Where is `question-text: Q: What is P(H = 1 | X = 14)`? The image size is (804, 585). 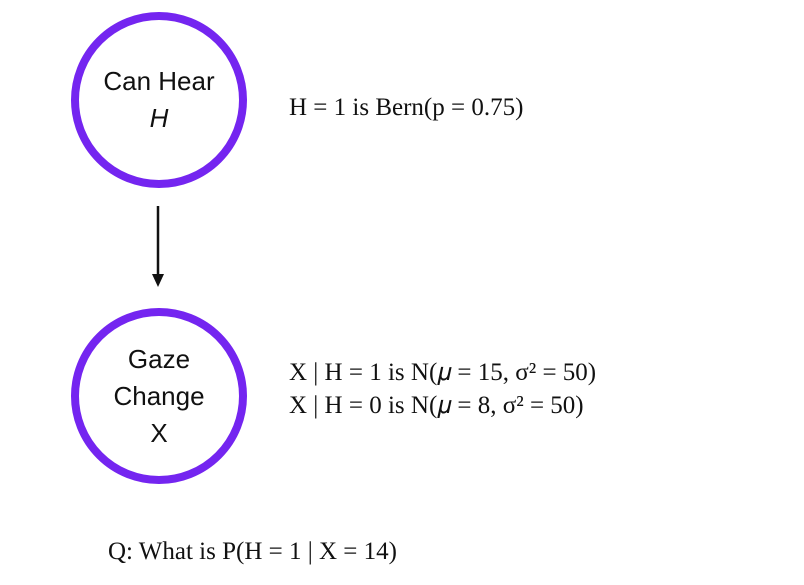
question-text: Q: What is P(H = 1 | X = 14) is located at coordinates (252, 551).